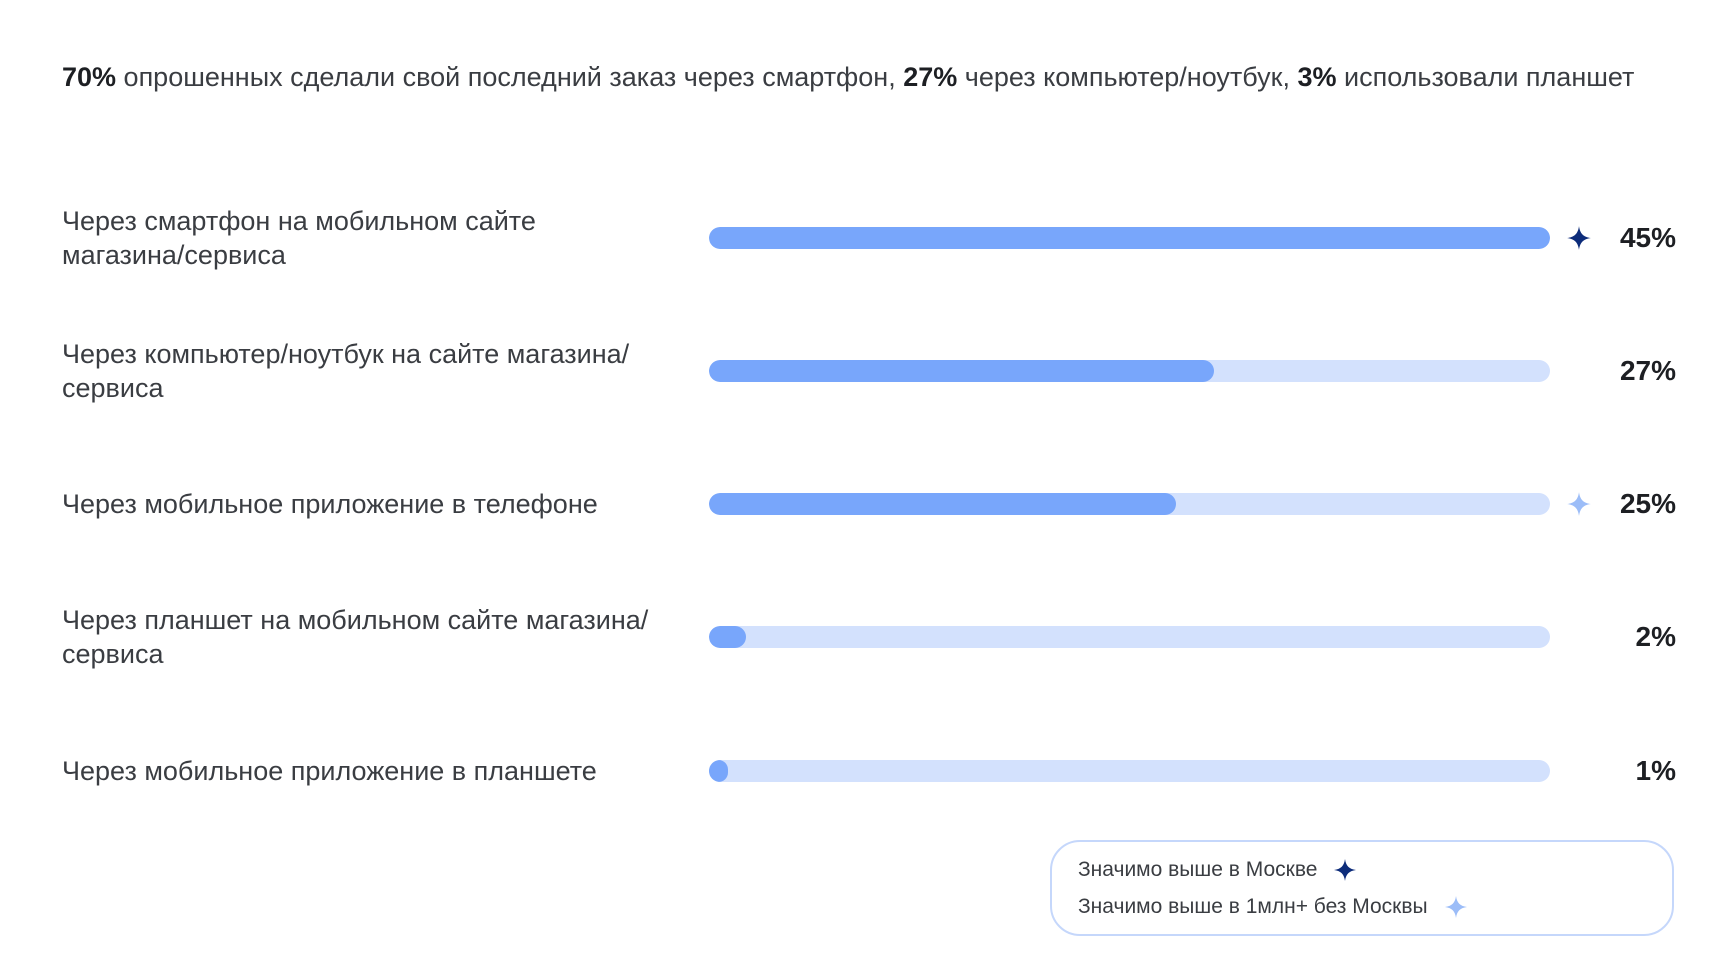 This screenshot has width=1726, height=971. What do you see at coordinates (1655, 770) in the screenshot?
I see `bar-value-label: 1%` at bounding box center [1655, 770].